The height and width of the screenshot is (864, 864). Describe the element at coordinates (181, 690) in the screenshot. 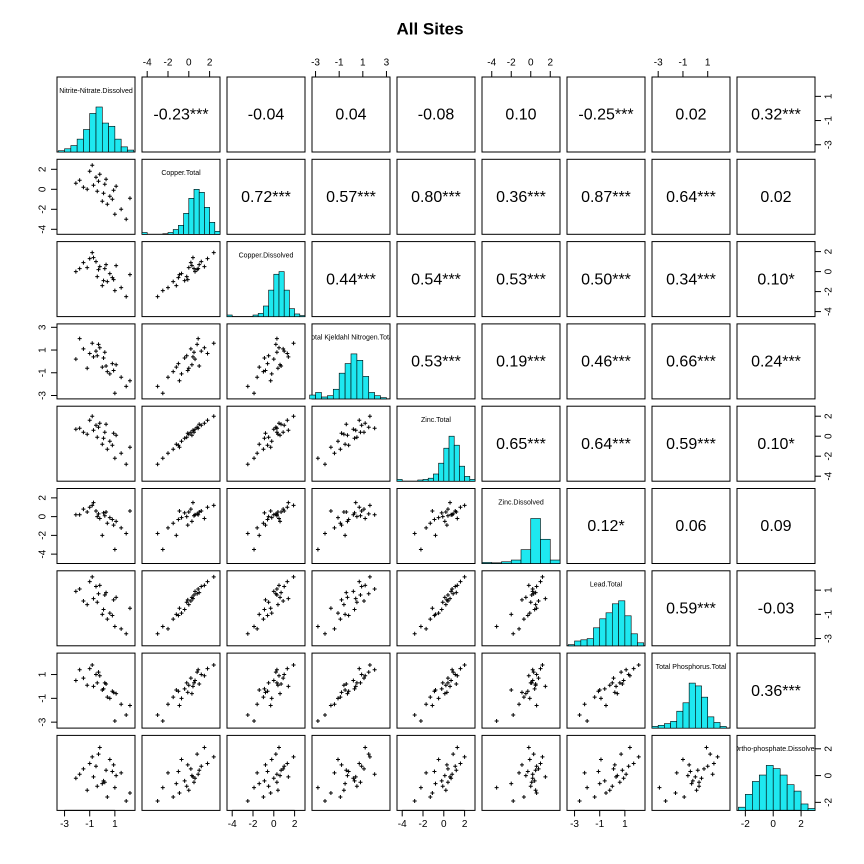

I see `panel` at that location.